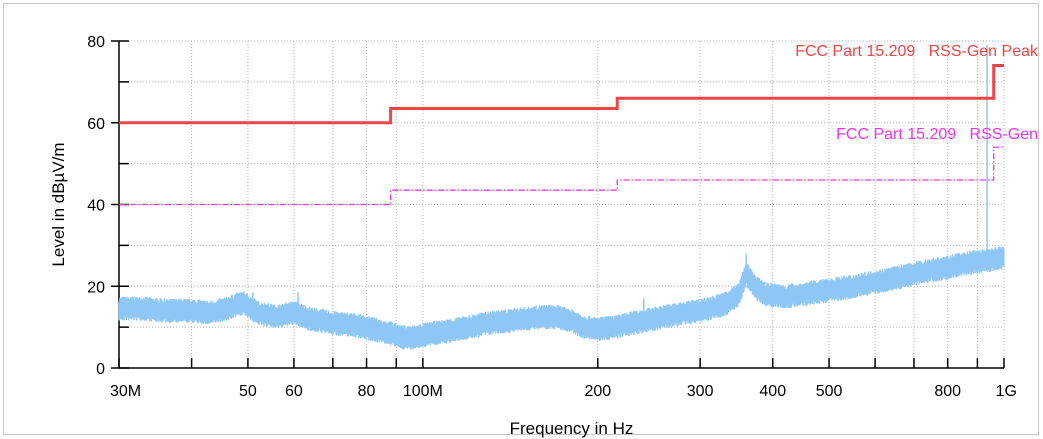  Describe the element at coordinates (1006, 391) in the screenshot. I see `x-tick-label: 1G` at that location.